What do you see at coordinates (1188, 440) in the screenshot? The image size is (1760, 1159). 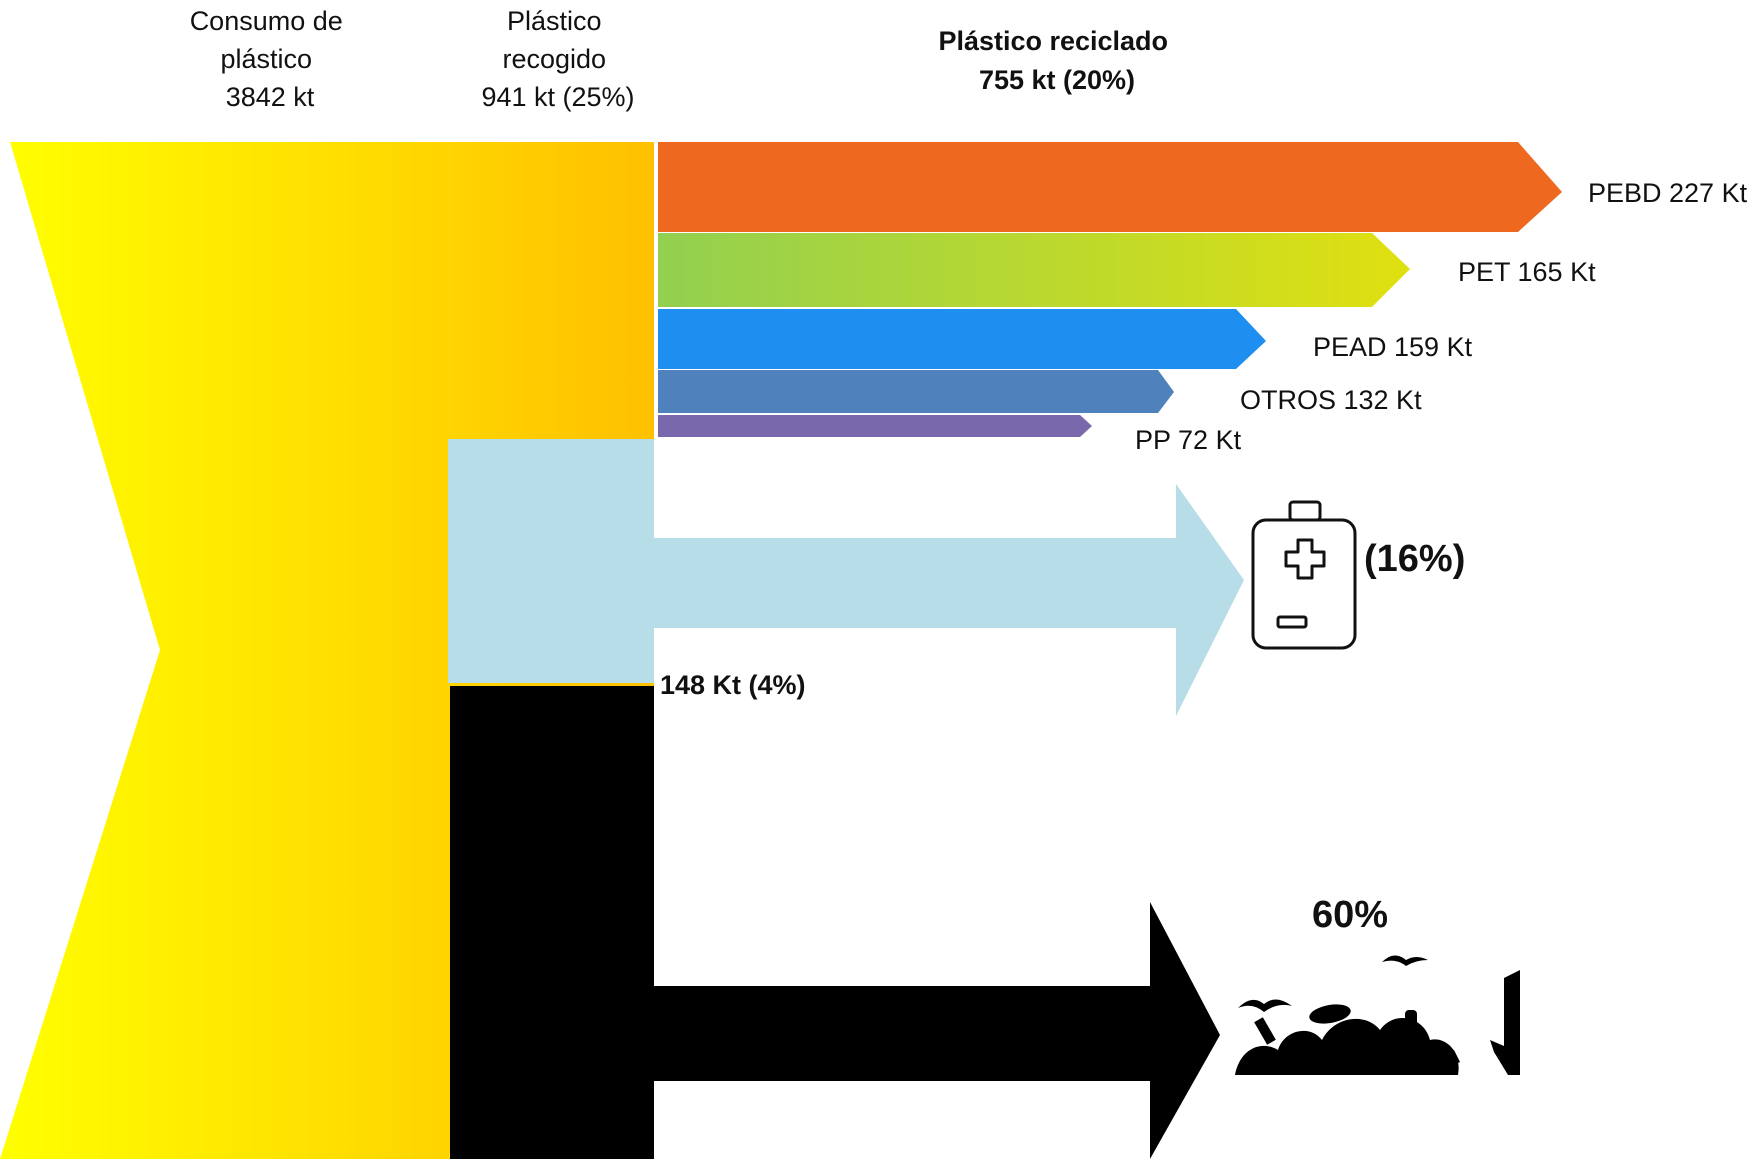 I see `pp-label: PP 72 Kt` at bounding box center [1188, 440].